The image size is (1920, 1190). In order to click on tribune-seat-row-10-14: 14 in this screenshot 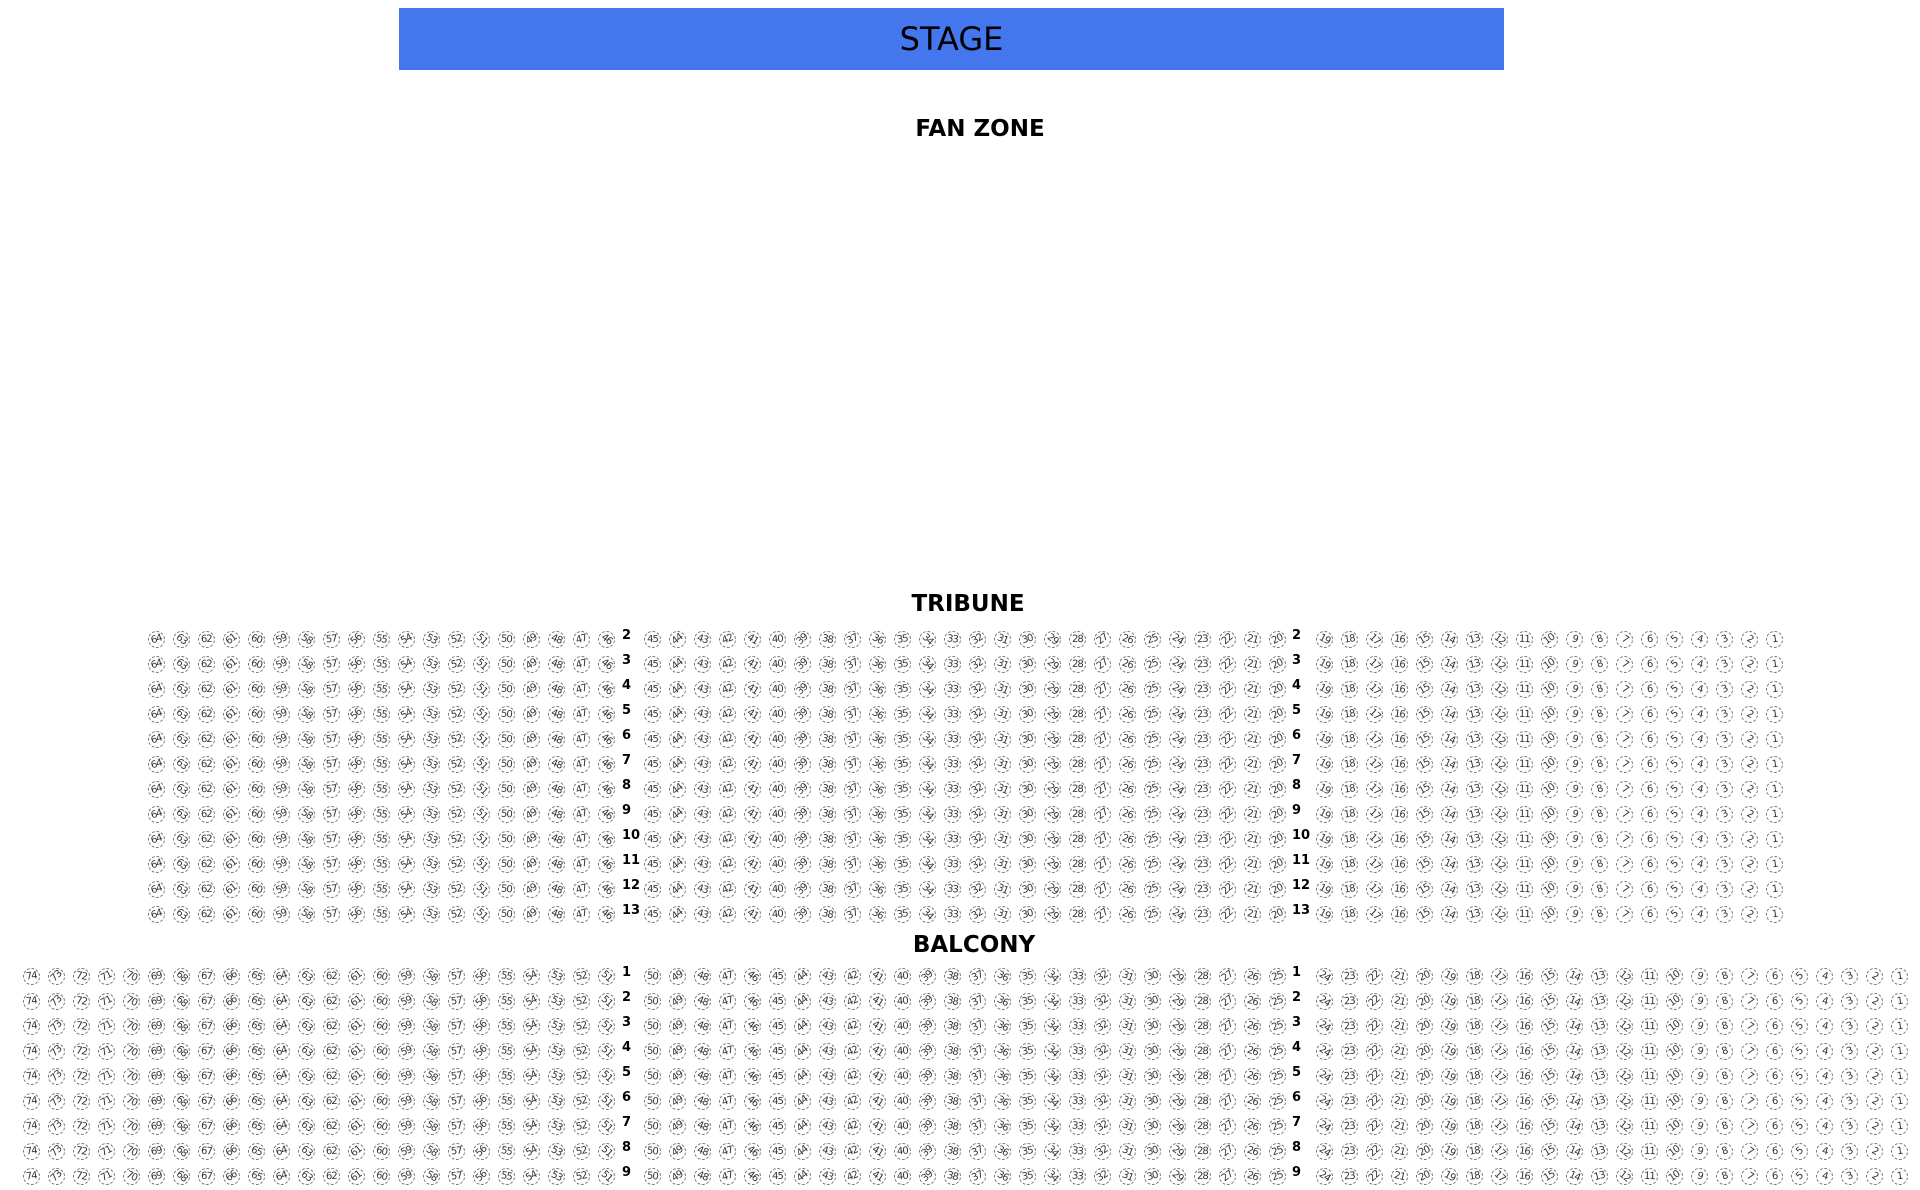, I will do `click(1449, 839)`.